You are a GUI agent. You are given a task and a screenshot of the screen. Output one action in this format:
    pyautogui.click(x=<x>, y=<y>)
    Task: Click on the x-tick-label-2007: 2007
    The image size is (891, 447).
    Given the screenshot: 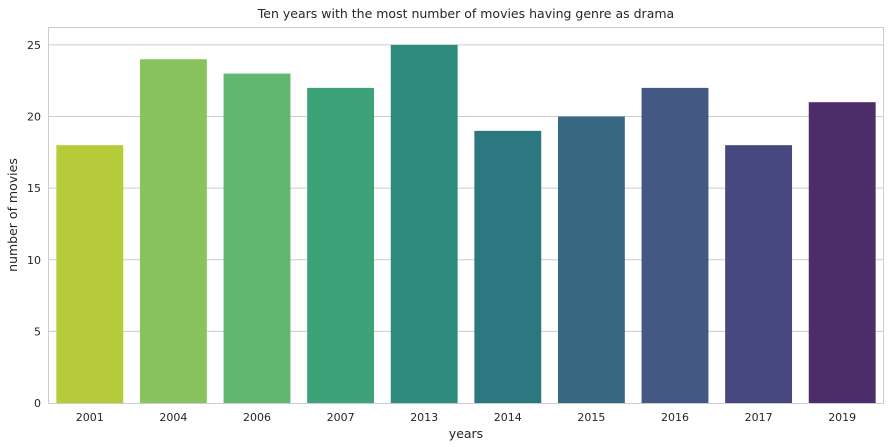 What is the action you would take?
    pyautogui.click(x=341, y=417)
    